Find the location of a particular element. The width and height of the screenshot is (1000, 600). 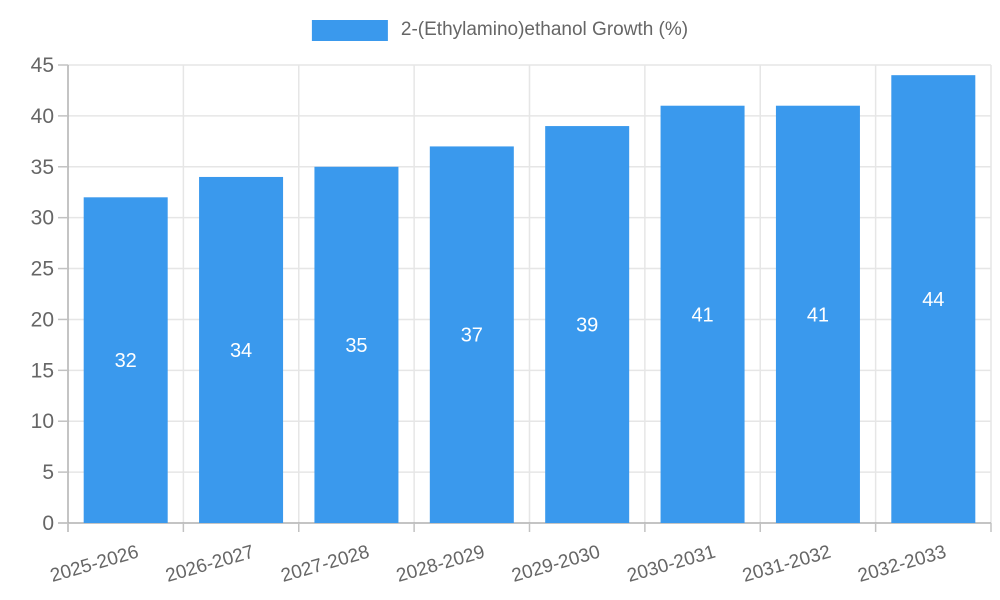

x-tick-label: 2027-2028 is located at coordinates (325, 564).